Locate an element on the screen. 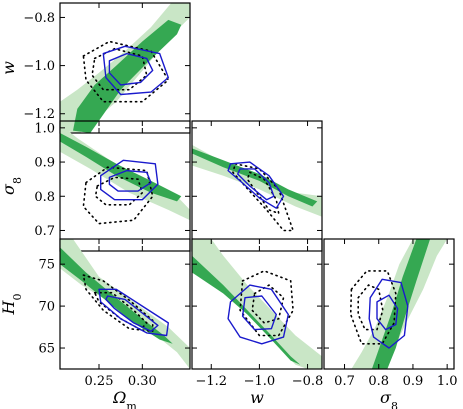  y-tick-label: 1.0 is located at coordinates (44, 128).